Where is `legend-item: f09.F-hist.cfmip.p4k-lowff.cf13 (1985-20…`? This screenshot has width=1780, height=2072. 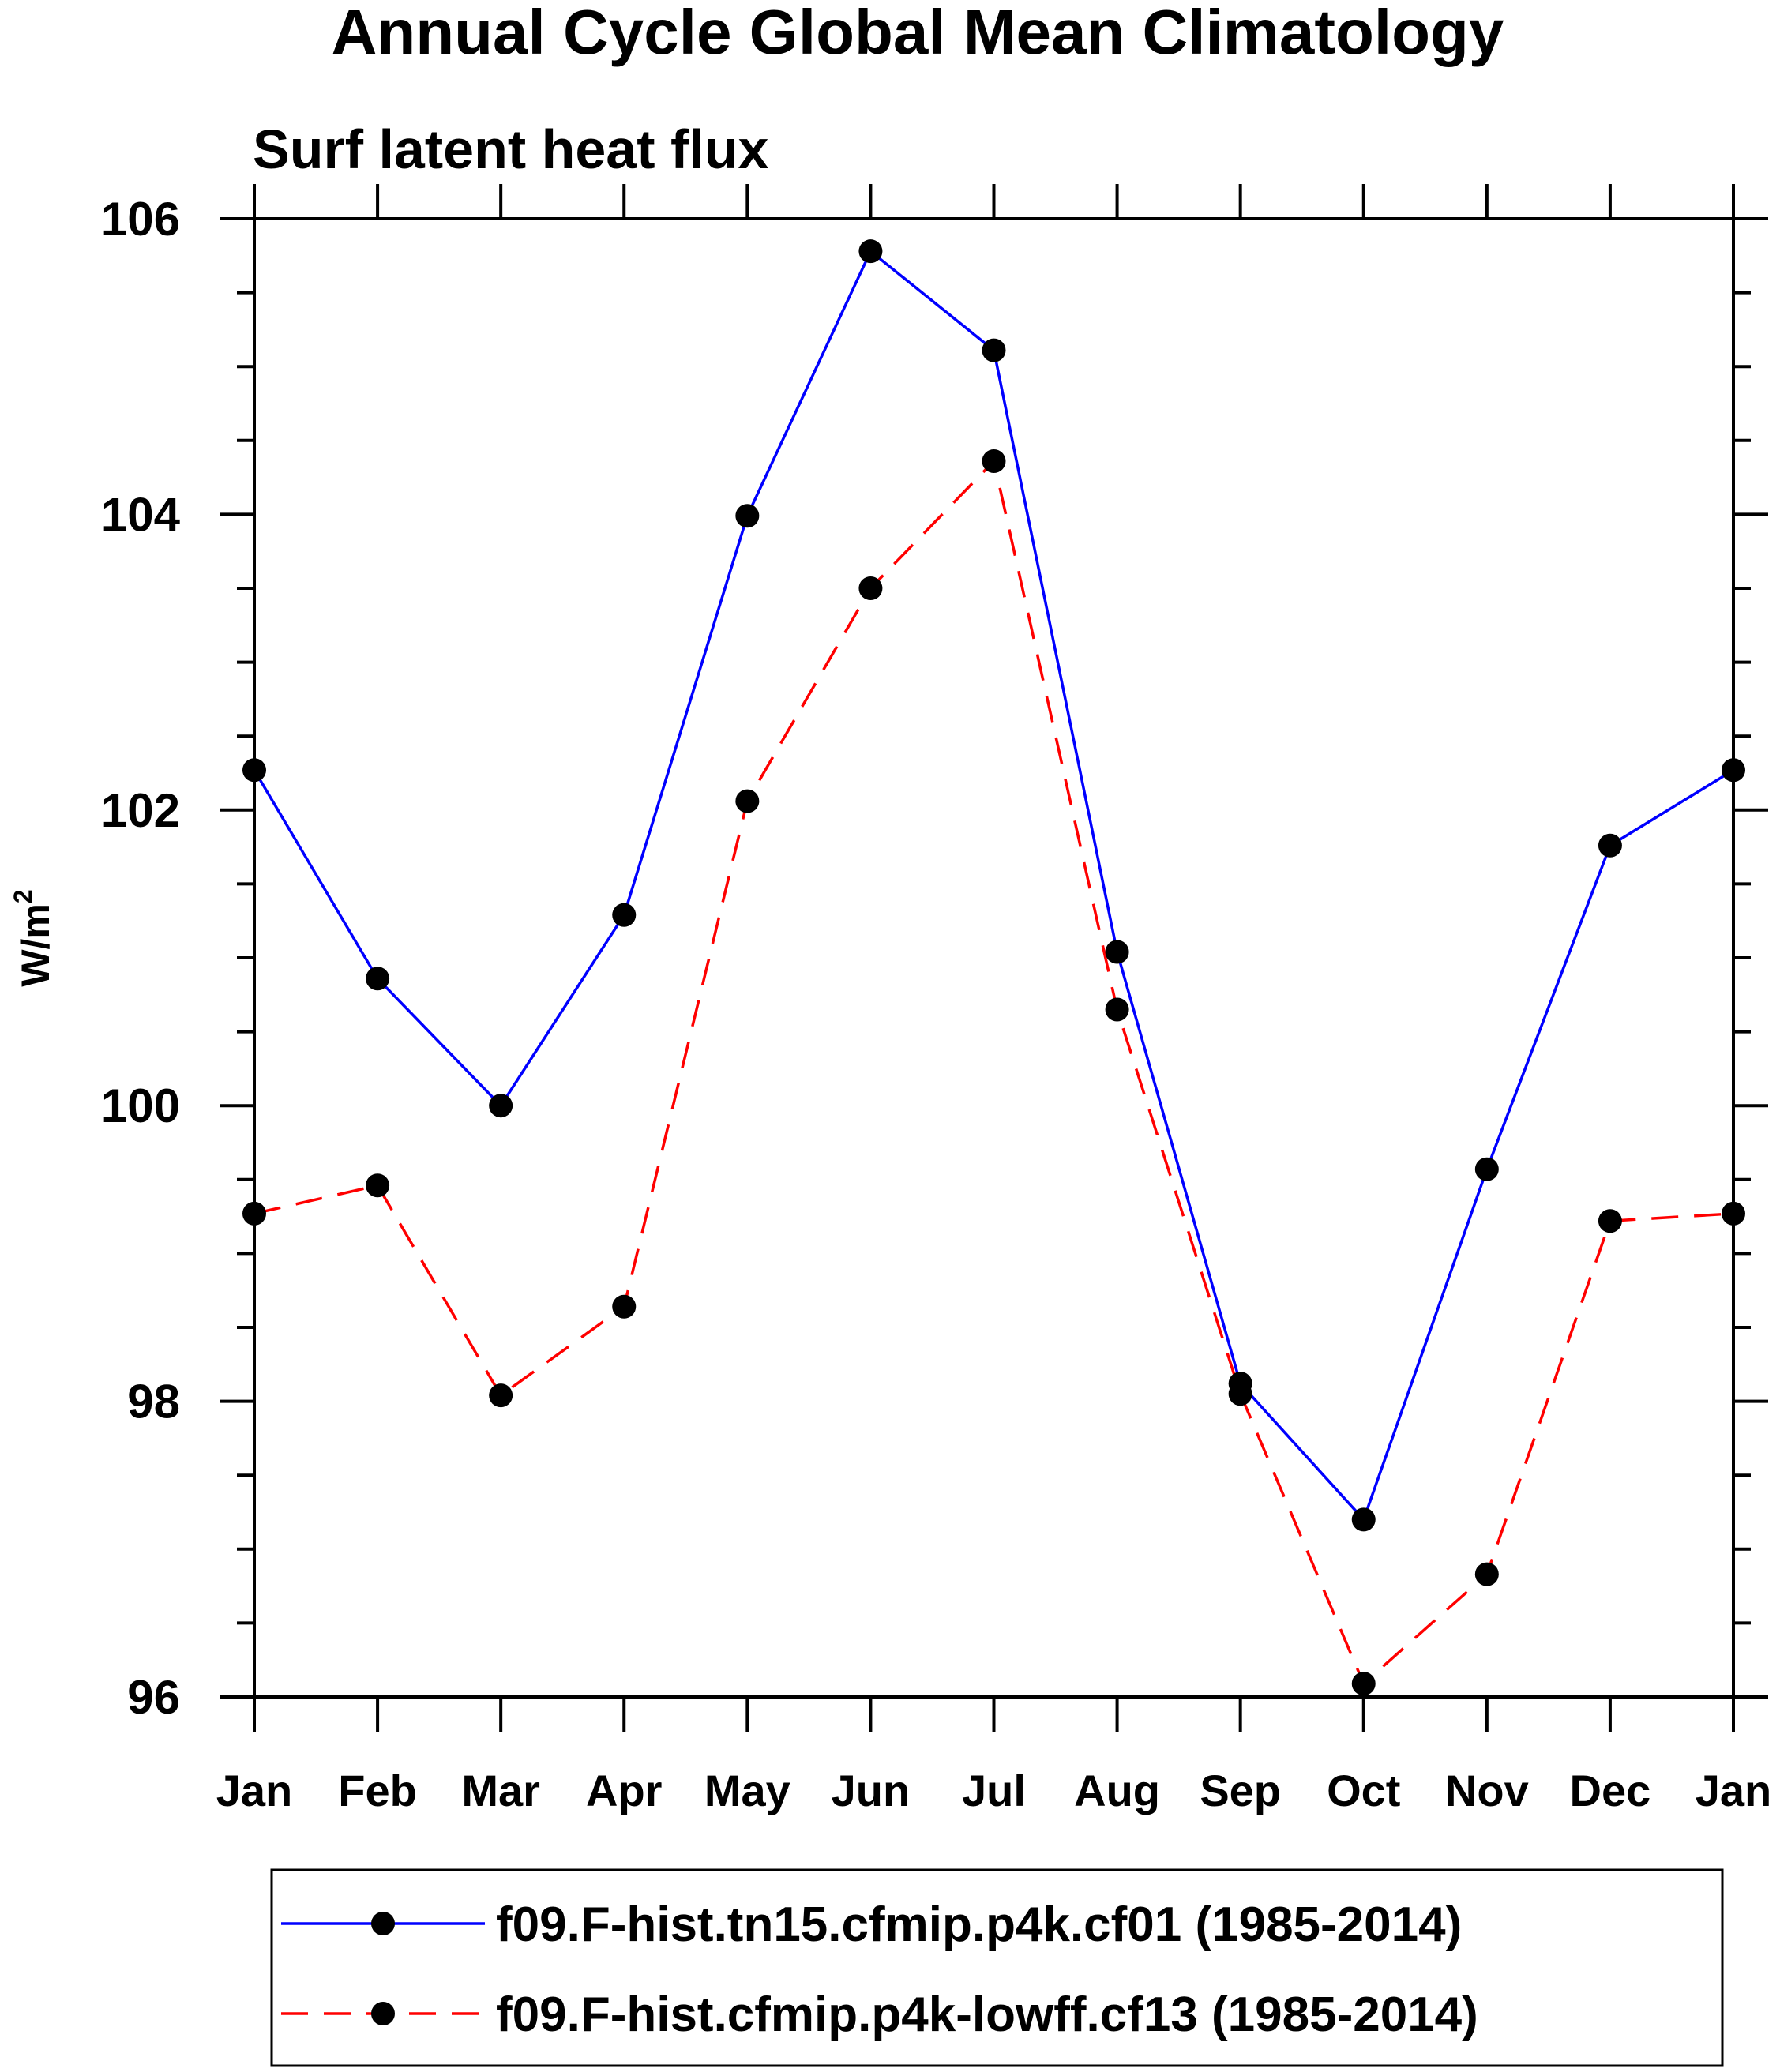 legend-item: f09.F-hist.cfmip.p4k-lowff.cf13 (1985-20… is located at coordinates (879, 2015).